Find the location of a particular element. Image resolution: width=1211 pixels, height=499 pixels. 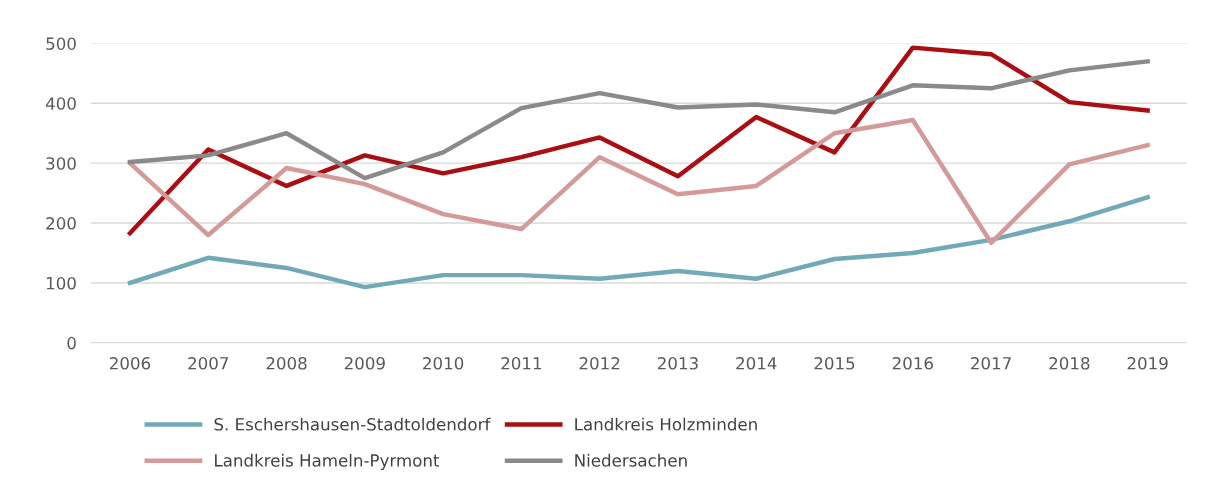

x-tick-label: 2009 is located at coordinates (364, 363).